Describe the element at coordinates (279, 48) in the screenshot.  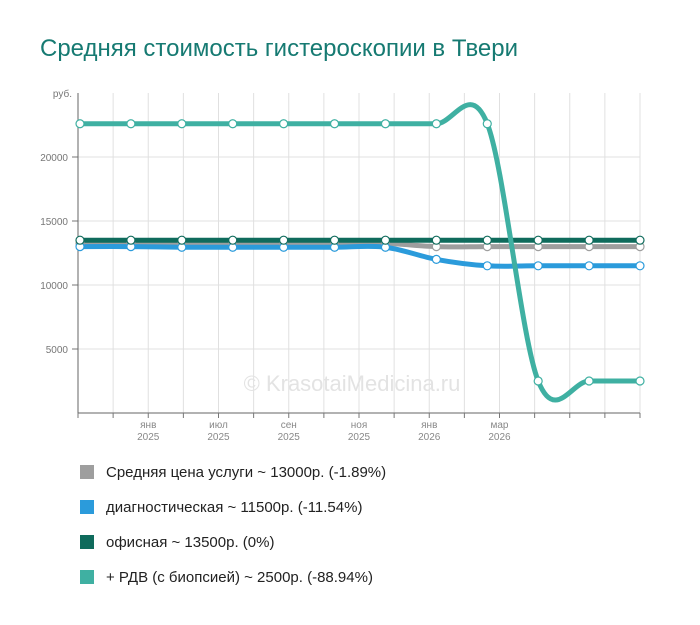
I see `chart-title: Средняя стоимость гистероскопии в Твери` at that location.